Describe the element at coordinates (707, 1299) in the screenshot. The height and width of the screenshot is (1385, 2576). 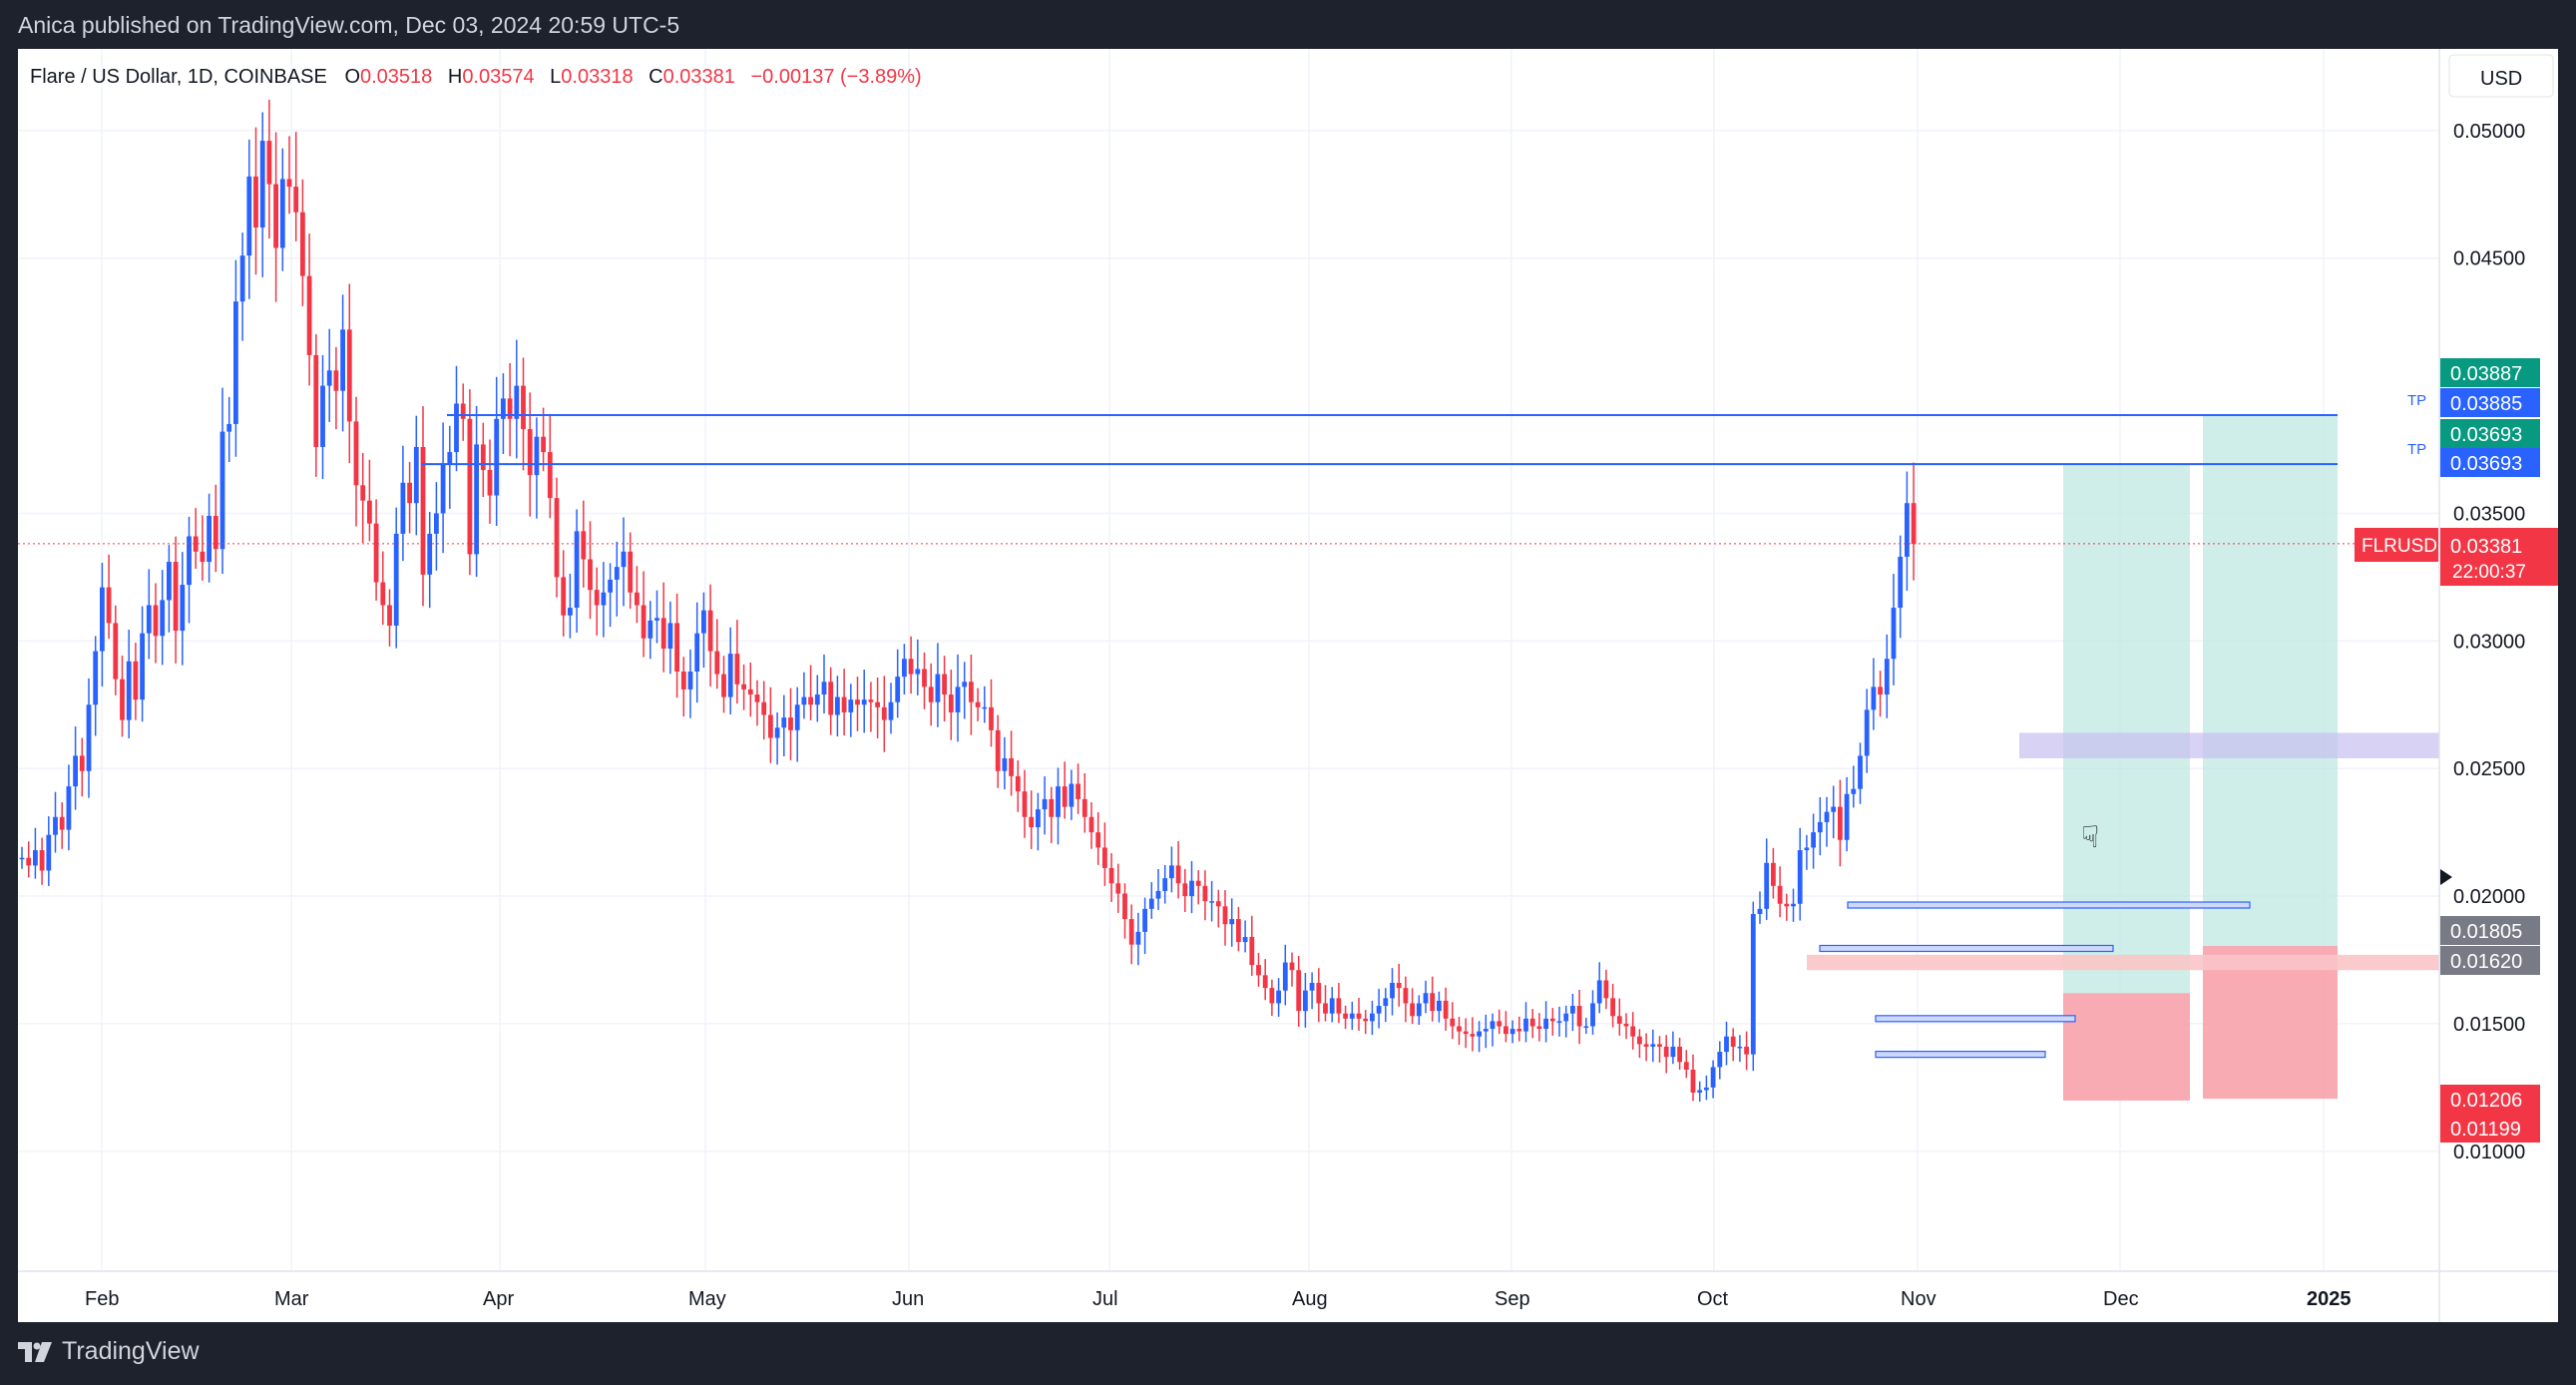
I see `x-tick-label: May` at that location.